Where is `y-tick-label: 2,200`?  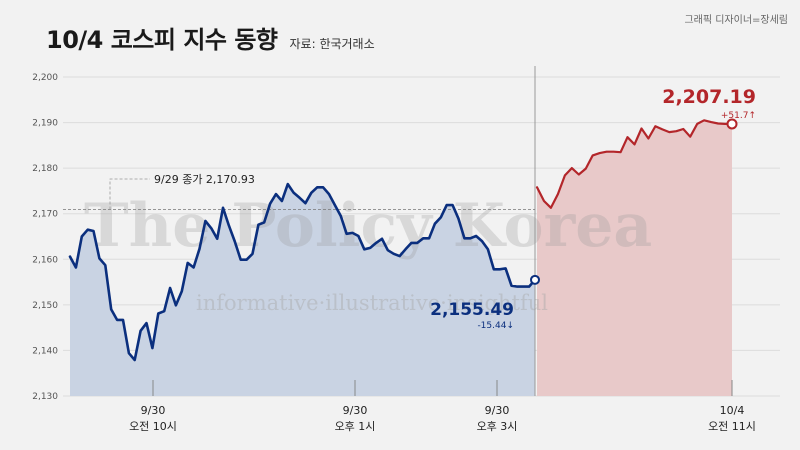 y-tick-label: 2,200 is located at coordinates (45, 78).